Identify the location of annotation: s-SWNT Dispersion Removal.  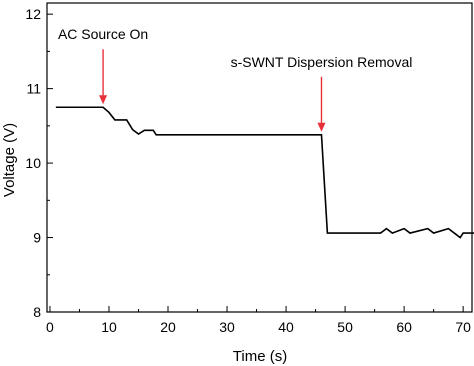
(322, 62).